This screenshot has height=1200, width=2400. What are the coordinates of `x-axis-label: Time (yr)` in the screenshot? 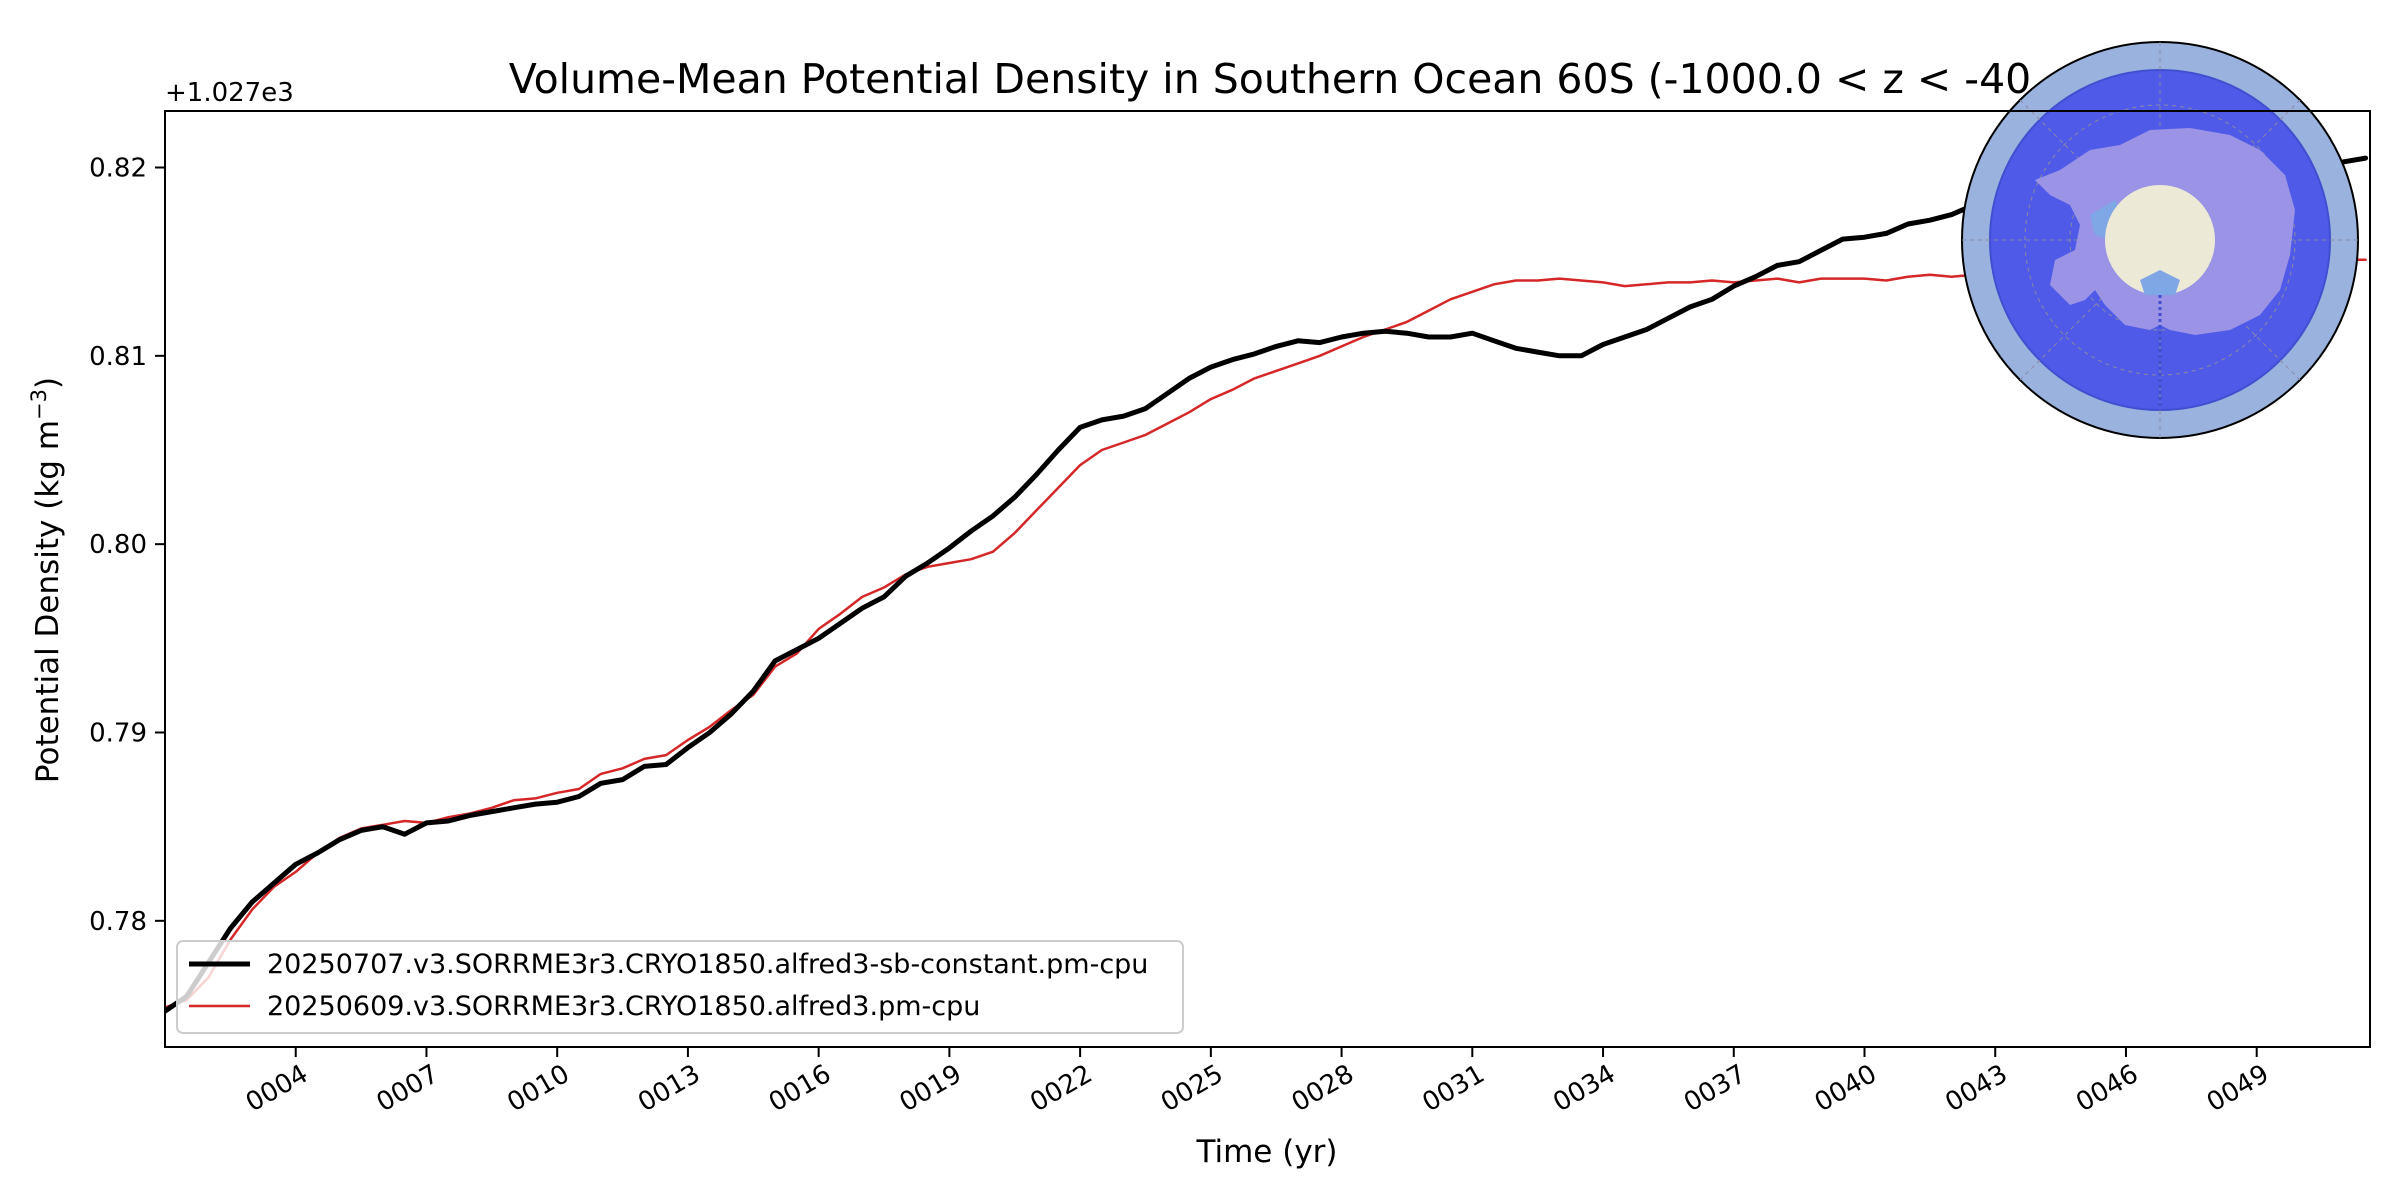 It's located at (1267, 1152).